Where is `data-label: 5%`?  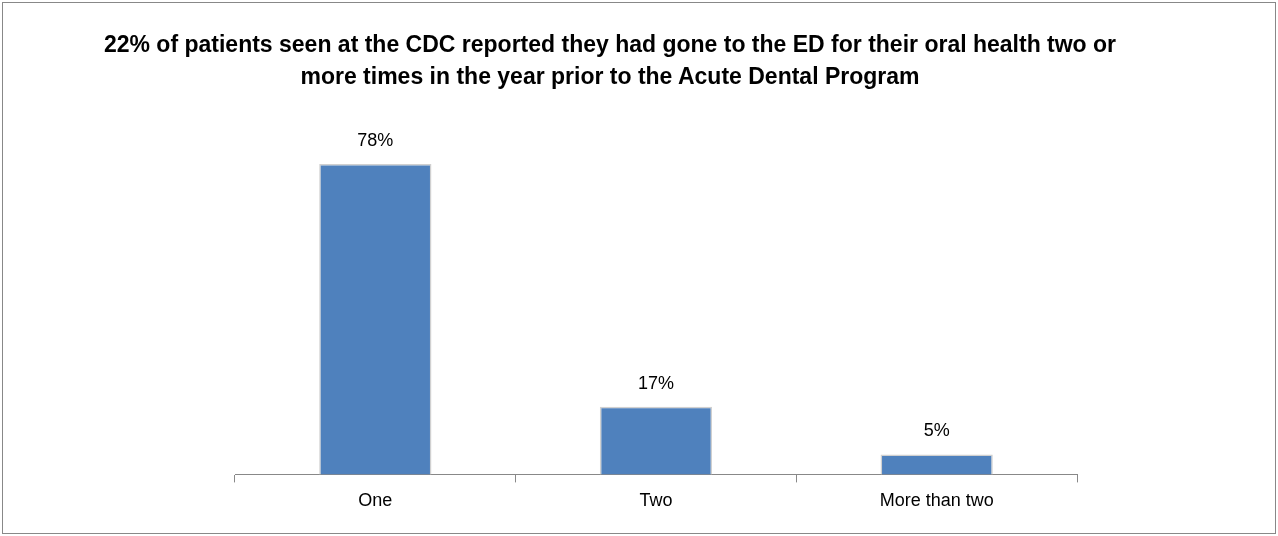
data-label: 5% is located at coordinates (936, 430).